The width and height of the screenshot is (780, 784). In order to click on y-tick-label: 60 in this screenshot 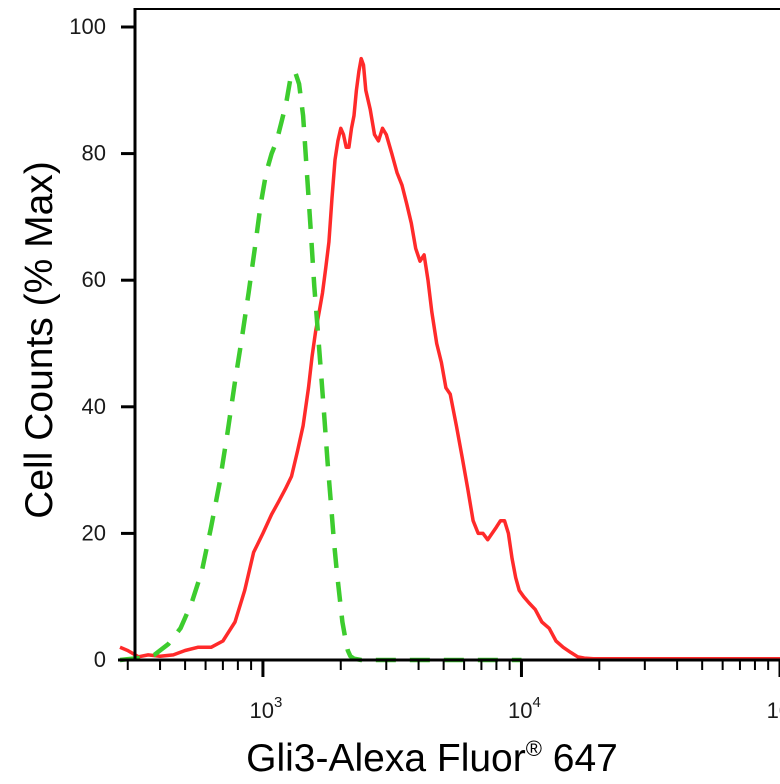, I will do `click(94, 279)`.